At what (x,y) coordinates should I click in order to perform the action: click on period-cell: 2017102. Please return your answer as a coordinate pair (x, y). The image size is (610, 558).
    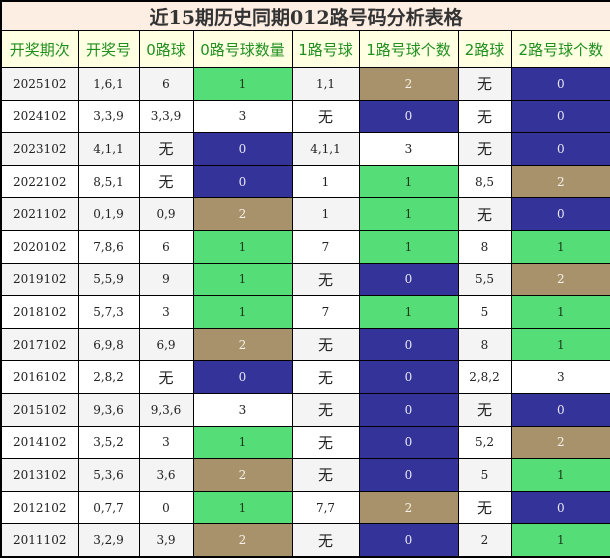
    Looking at the image, I should click on (39, 344).